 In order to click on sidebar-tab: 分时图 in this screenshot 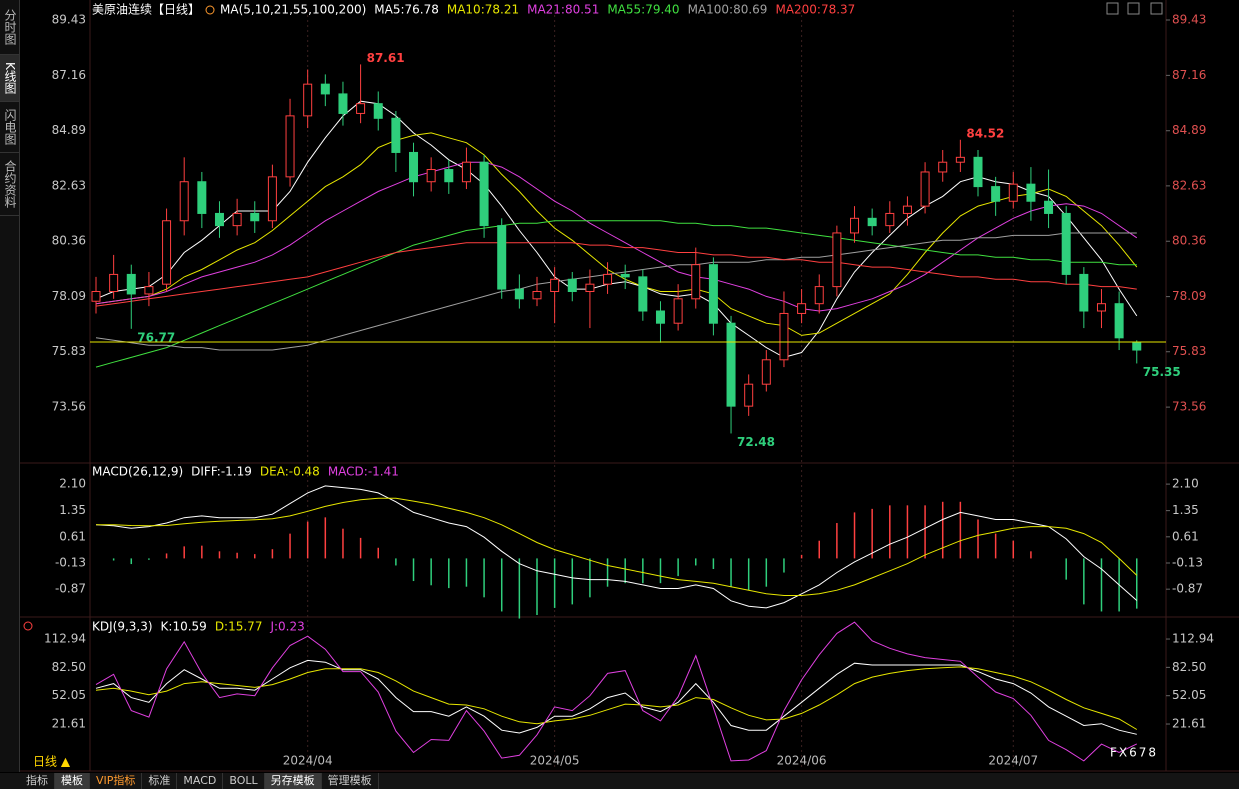, I will do `click(9, 27)`.